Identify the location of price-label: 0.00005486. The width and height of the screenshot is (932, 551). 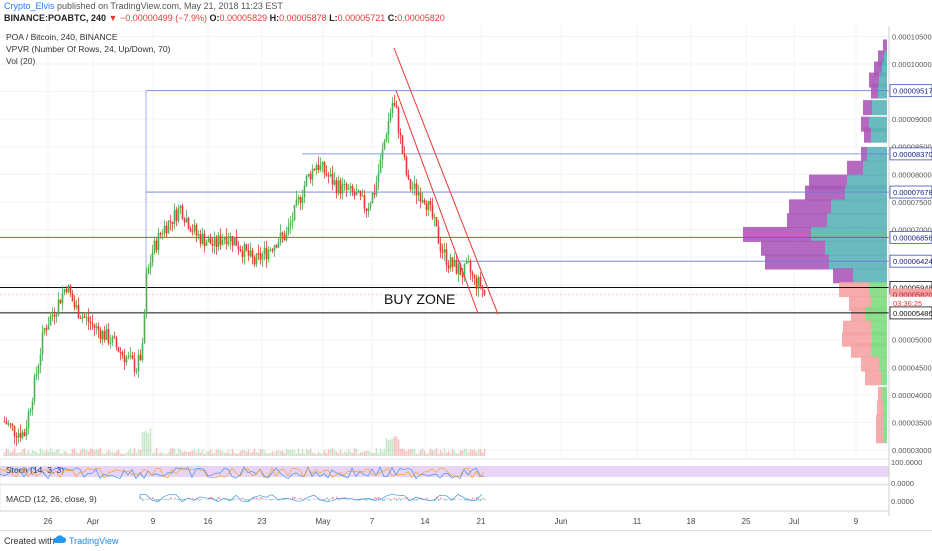
(911, 313).